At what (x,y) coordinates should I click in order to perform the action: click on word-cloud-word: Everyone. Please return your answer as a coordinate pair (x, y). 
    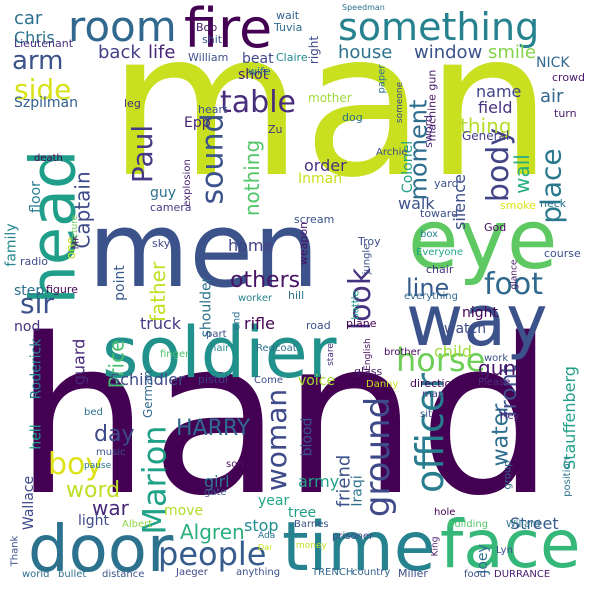
    Looking at the image, I should click on (440, 252).